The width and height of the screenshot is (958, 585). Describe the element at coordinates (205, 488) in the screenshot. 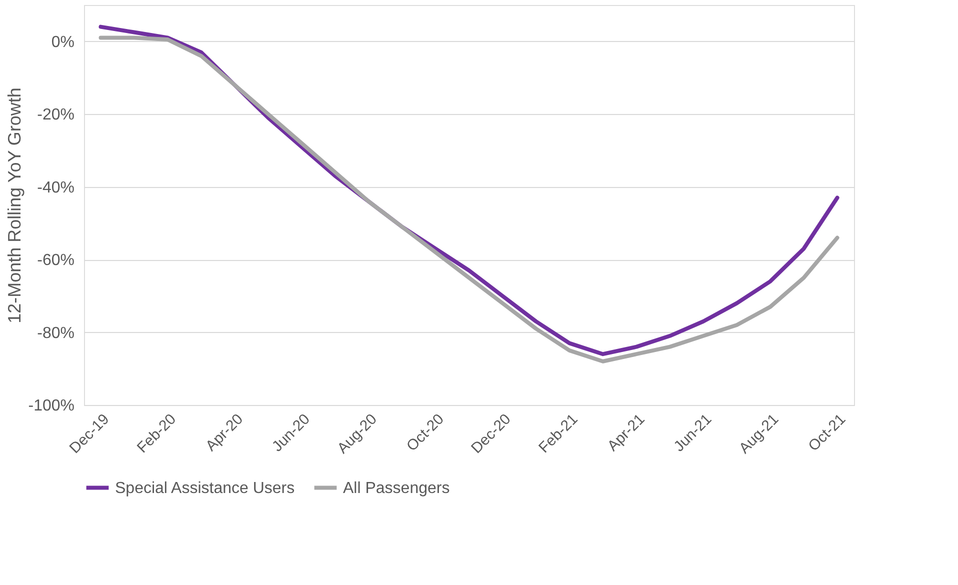

I see `legend-label: Special Assistance Users` at that location.